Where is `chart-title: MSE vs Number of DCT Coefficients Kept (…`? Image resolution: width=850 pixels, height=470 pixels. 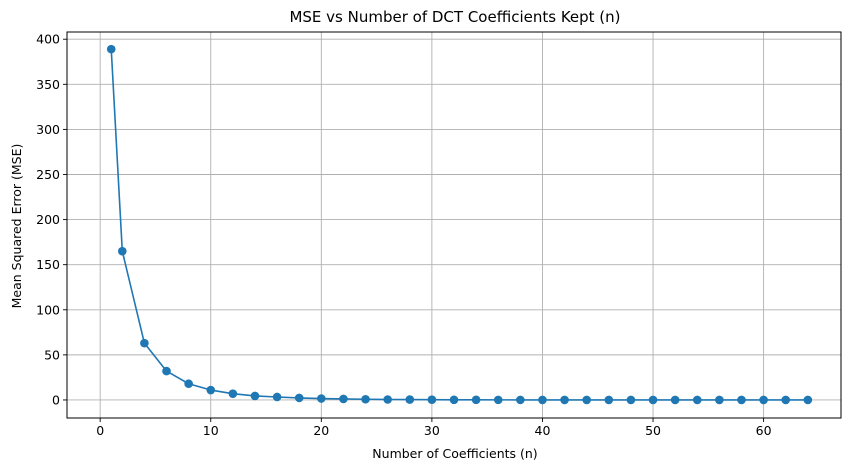 chart-title: MSE vs Number of DCT Coefficients Kept (… is located at coordinates (454, 17).